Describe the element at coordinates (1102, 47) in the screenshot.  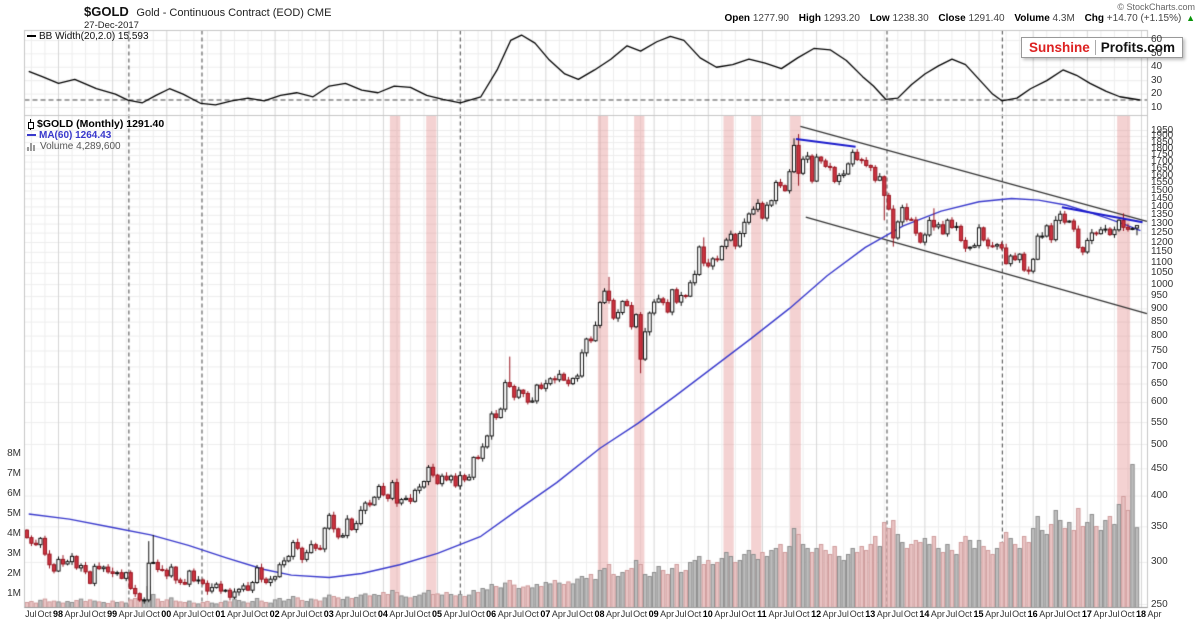
I see `sunshineprofits-logo: Sunshine Profits.com` at that location.